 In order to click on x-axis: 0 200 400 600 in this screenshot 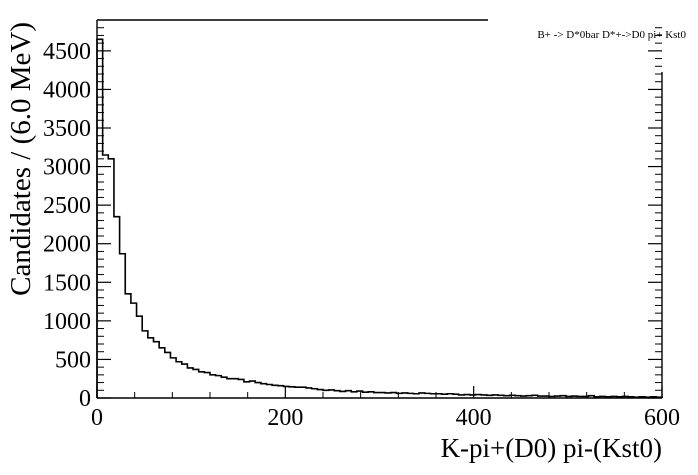, I will do `click(385, 408)`.